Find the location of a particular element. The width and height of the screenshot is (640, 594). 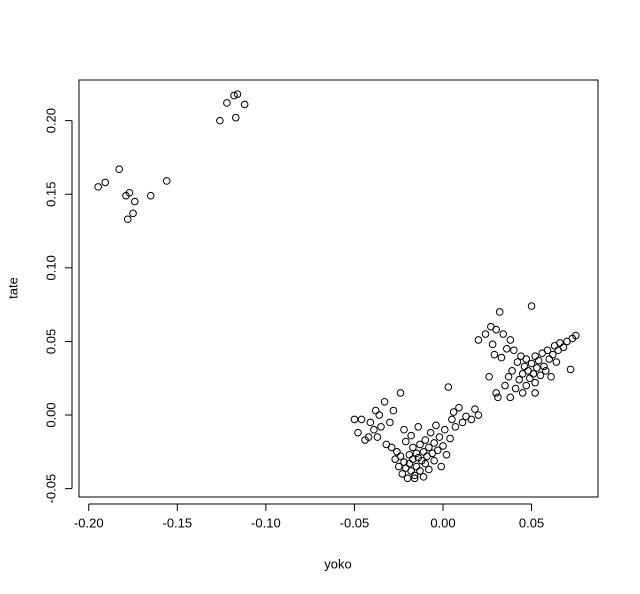

y-tick-label: 0.00 is located at coordinates (50, 414).